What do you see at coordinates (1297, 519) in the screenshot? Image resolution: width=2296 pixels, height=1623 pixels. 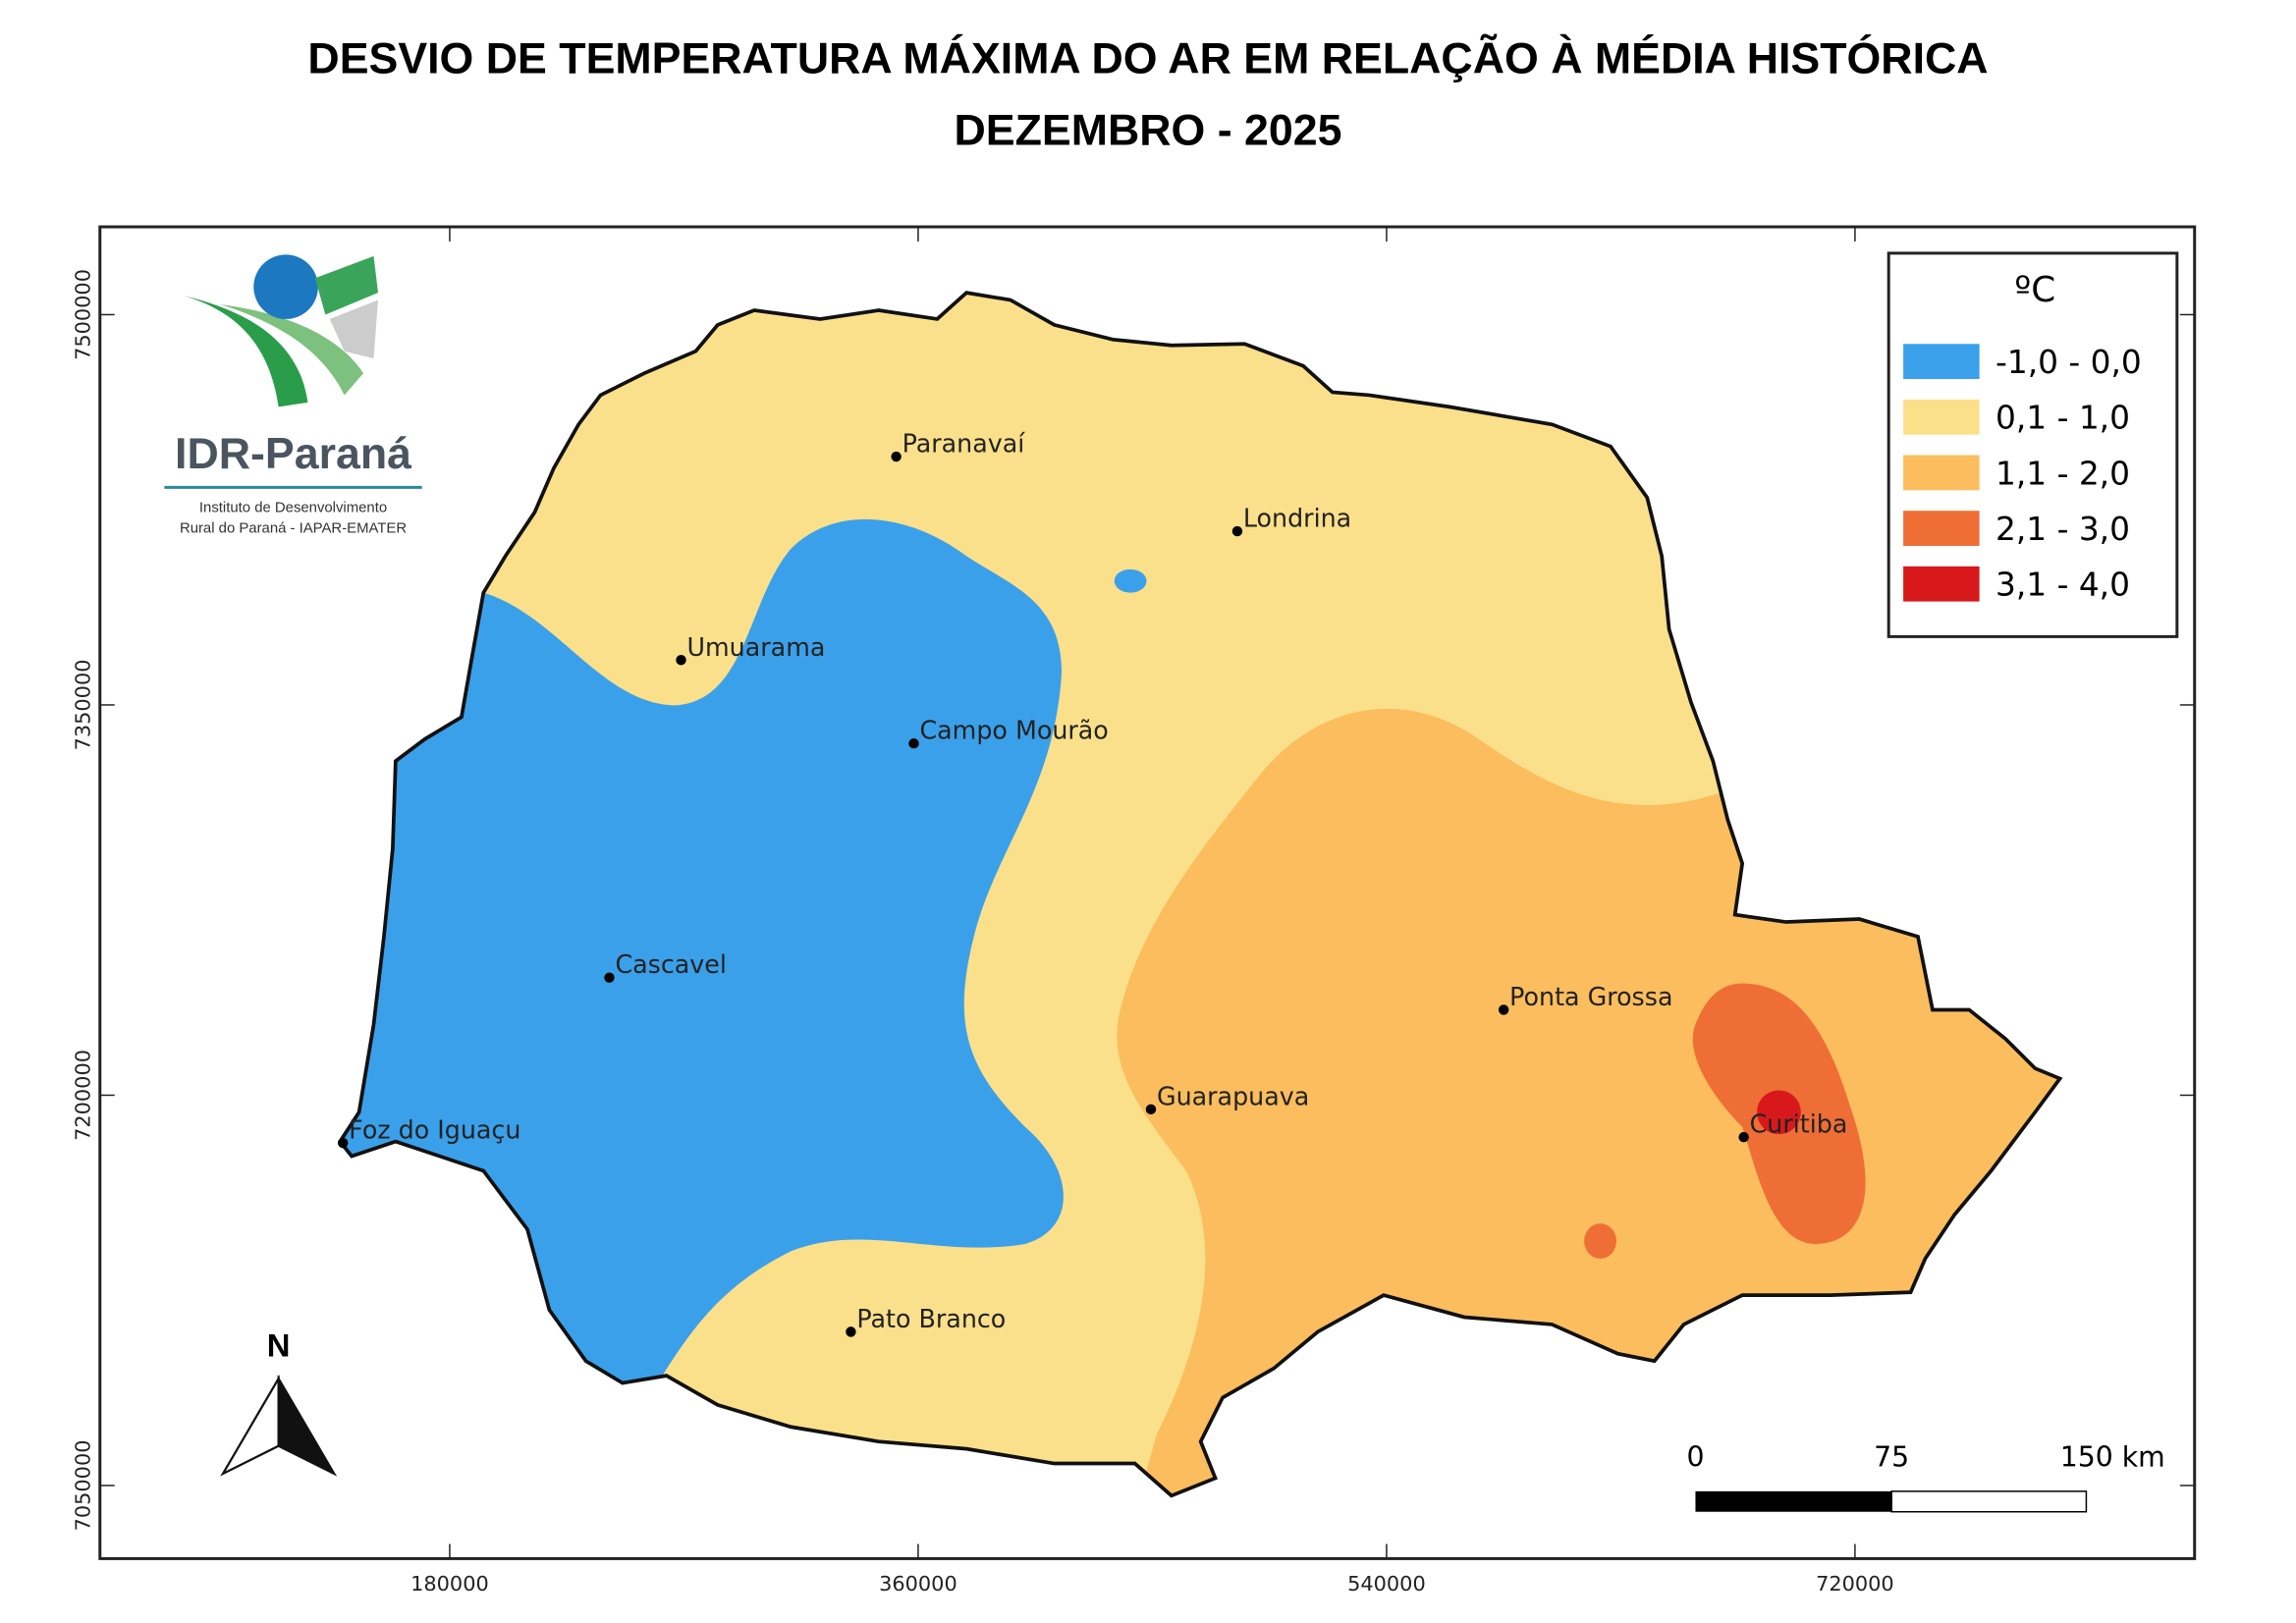 I see `city-label: Londrina` at bounding box center [1297, 519].